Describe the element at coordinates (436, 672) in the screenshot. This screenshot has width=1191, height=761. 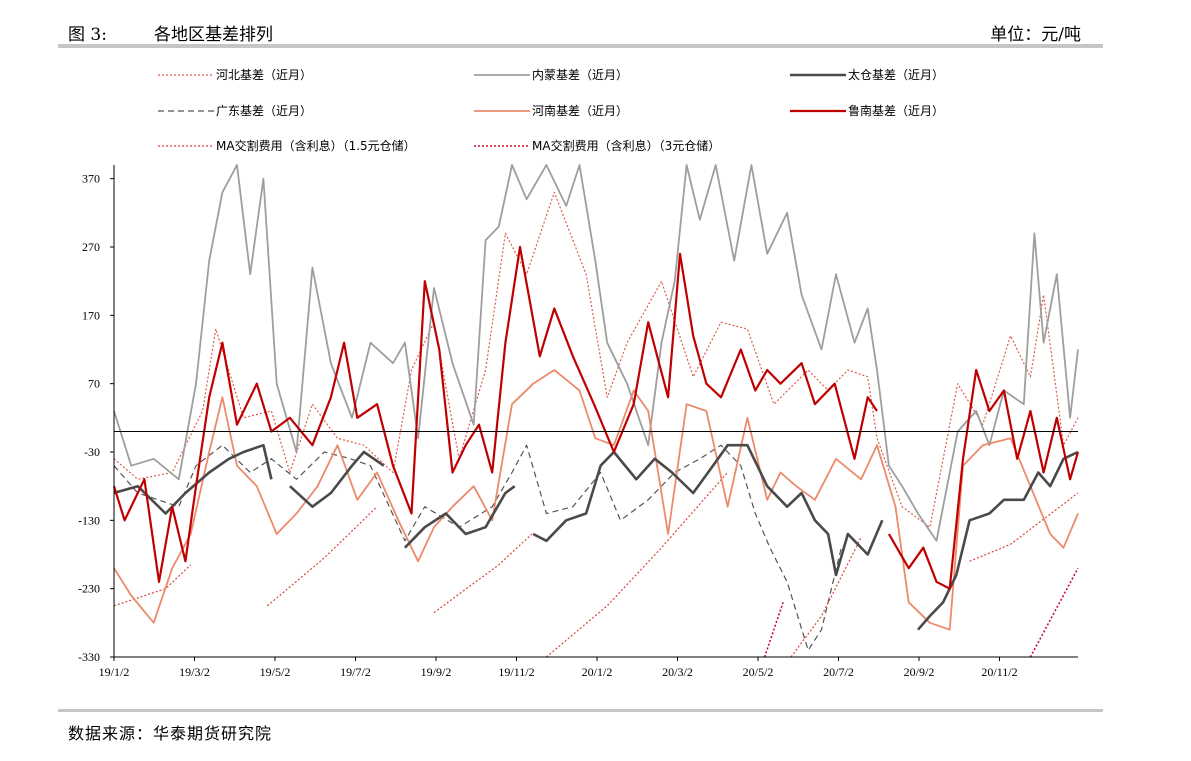
I see `x-tick-label: 19/9/2` at that location.